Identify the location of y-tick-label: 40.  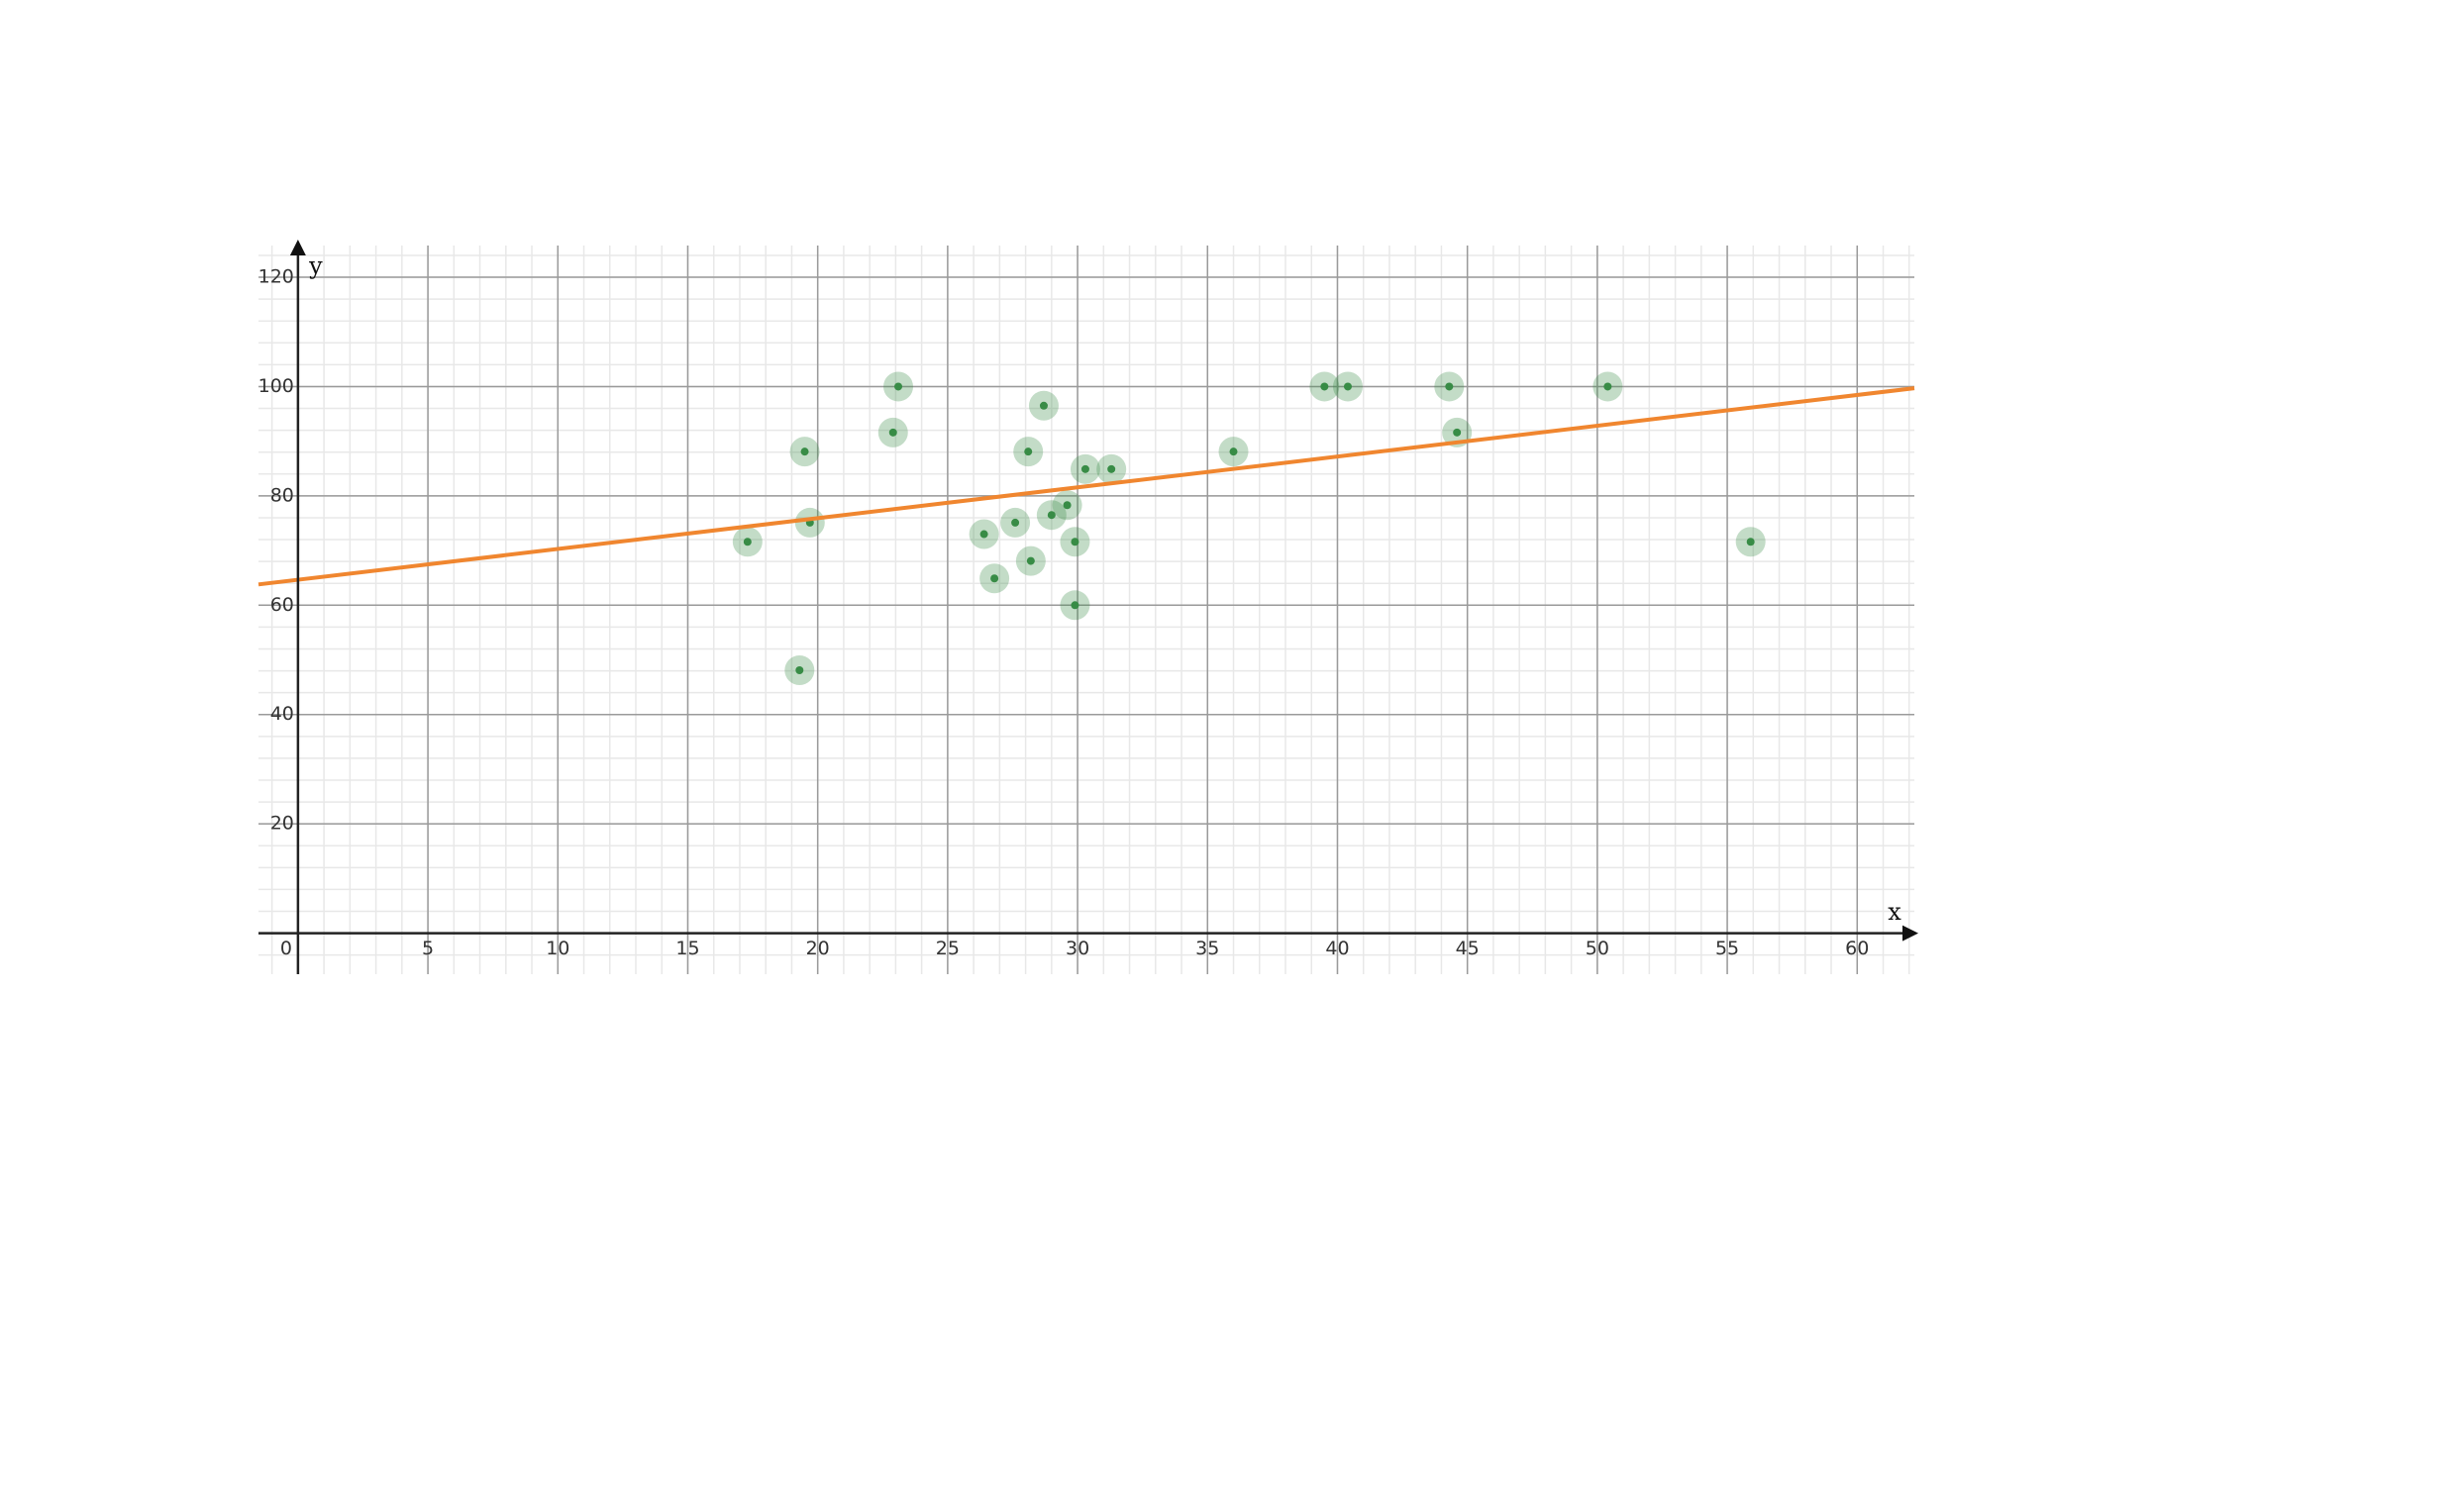
(282, 714).